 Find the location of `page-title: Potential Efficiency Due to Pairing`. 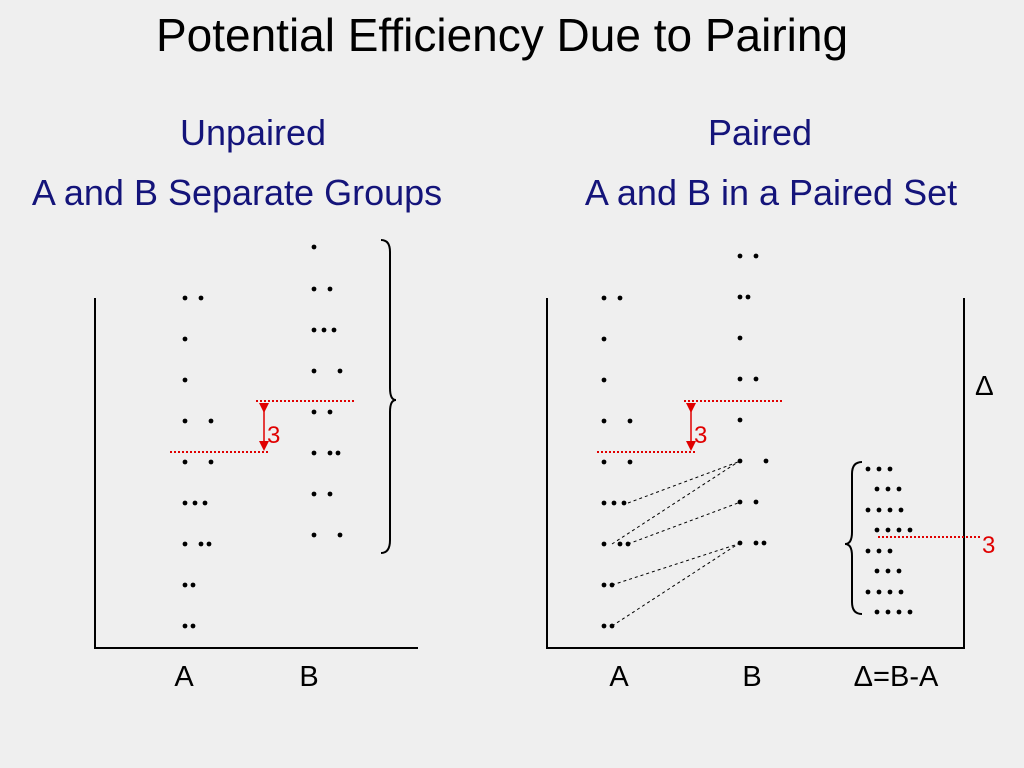

page-title: Potential Efficiency Due to Pairing is located at coordinates (502, 35).